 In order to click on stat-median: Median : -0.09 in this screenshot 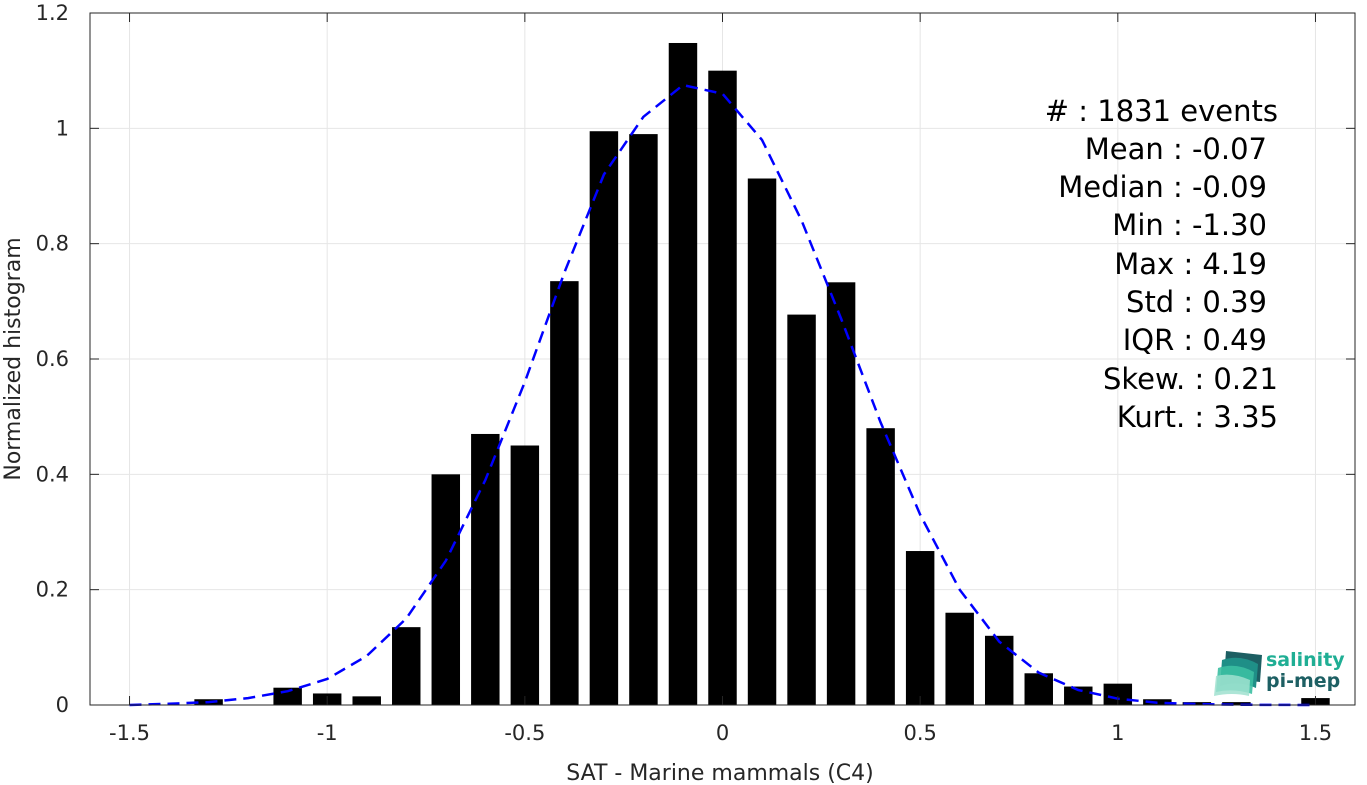, I will do `click(1162, 187)`.